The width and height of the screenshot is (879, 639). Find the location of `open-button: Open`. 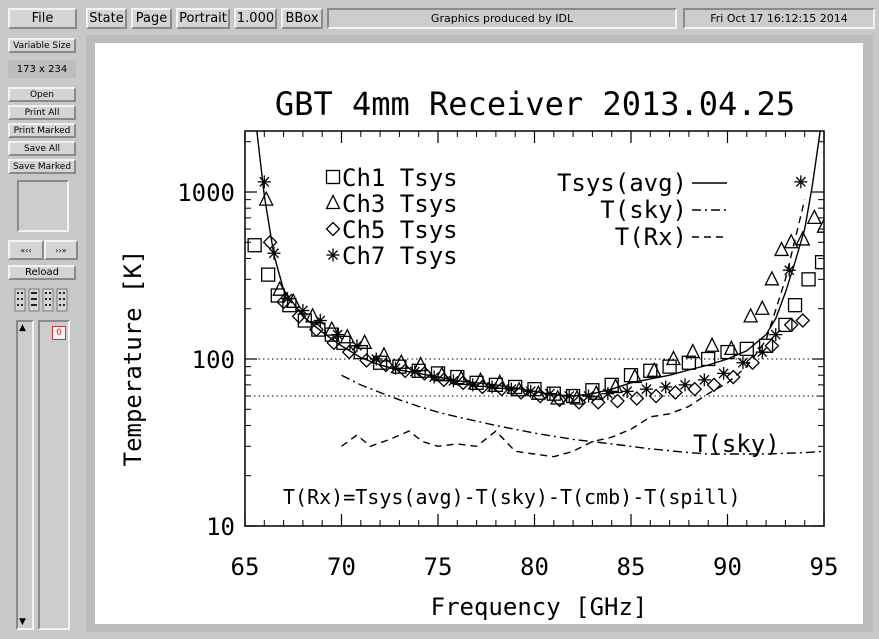

open-button: Open is located at coordinates (42, 94).